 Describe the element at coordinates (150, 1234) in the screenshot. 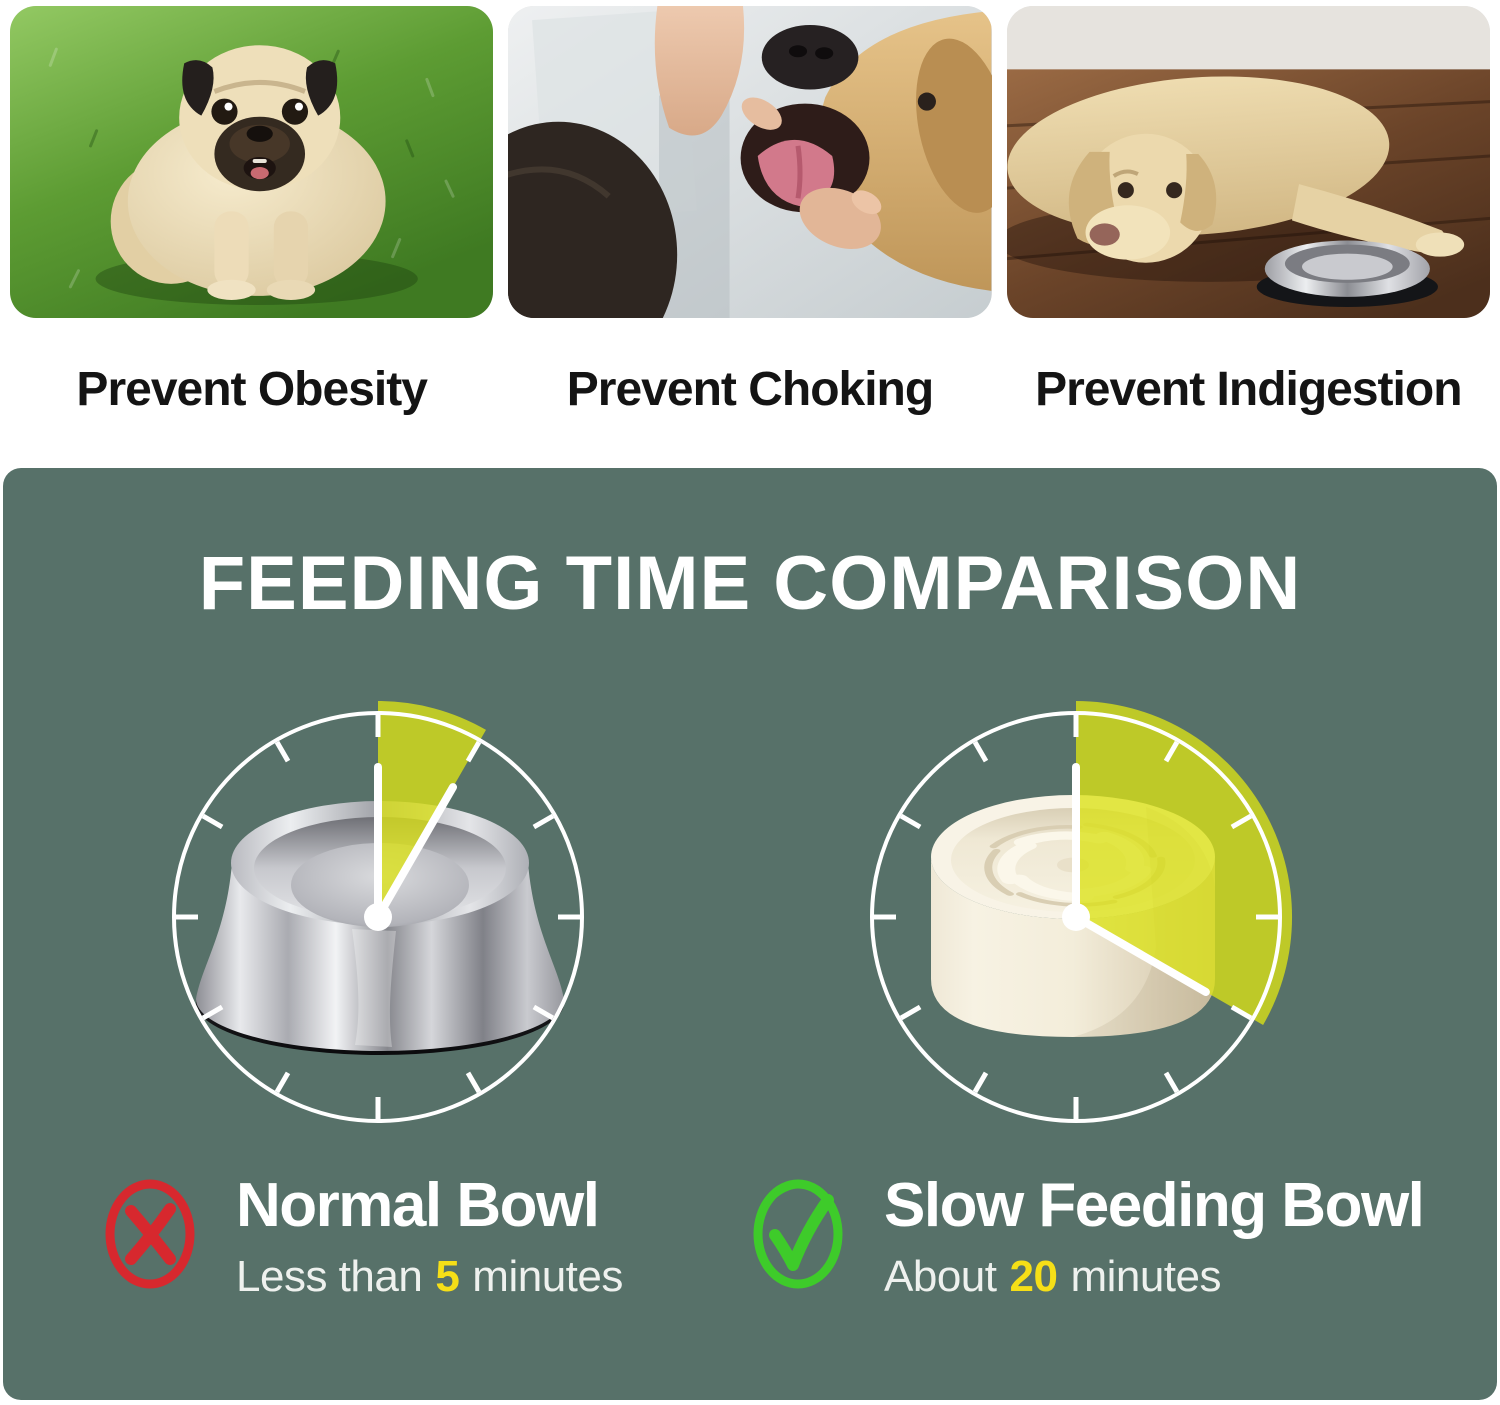

I see `cross-icon` at that location.